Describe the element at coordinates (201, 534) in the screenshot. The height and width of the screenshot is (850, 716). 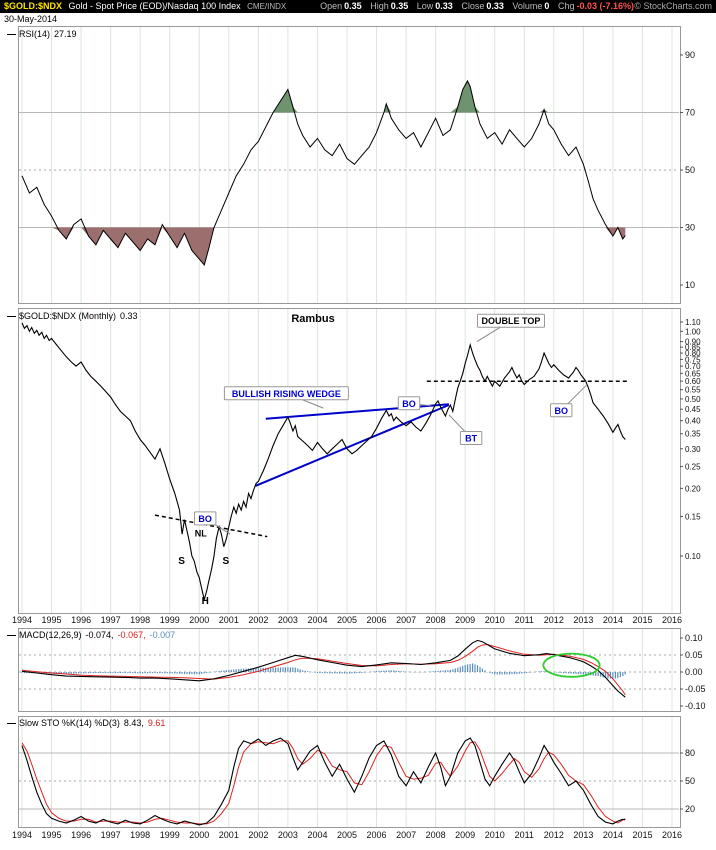
I see `annotation-nl: NL` at that location.